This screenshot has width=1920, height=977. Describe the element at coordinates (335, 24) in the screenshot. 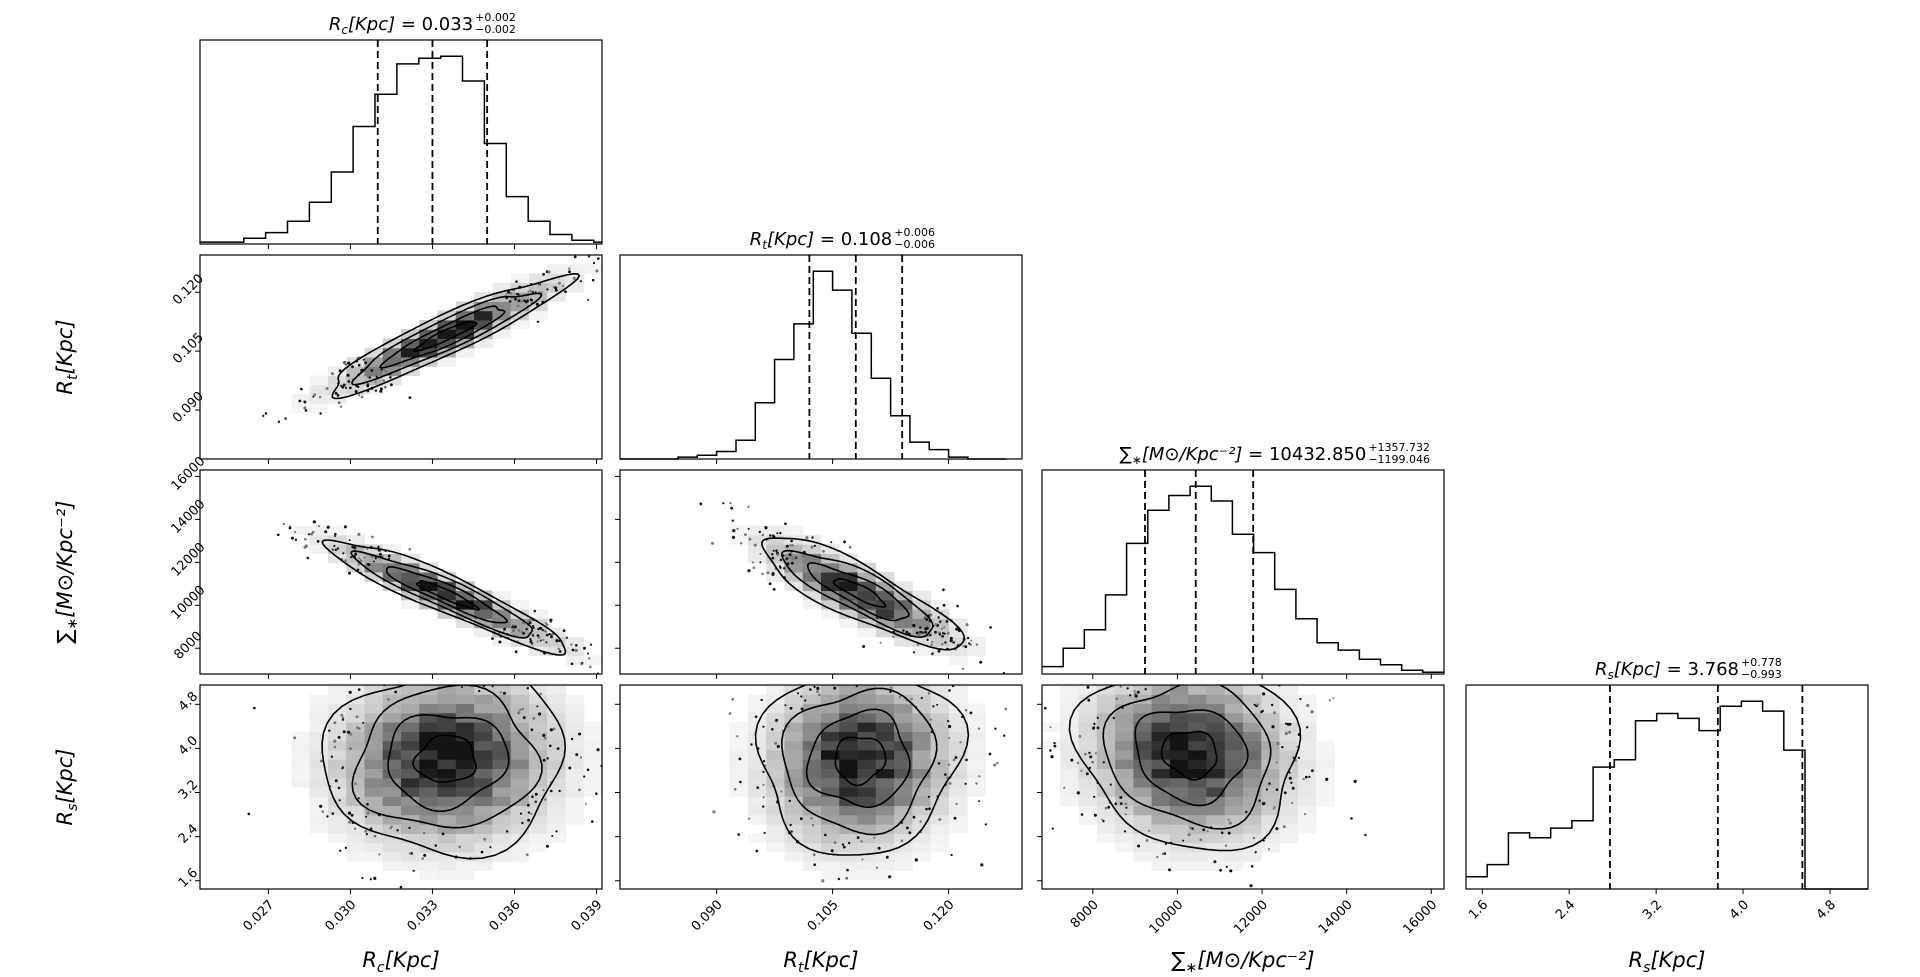

I see `title-rc-label-main: R` at that location.